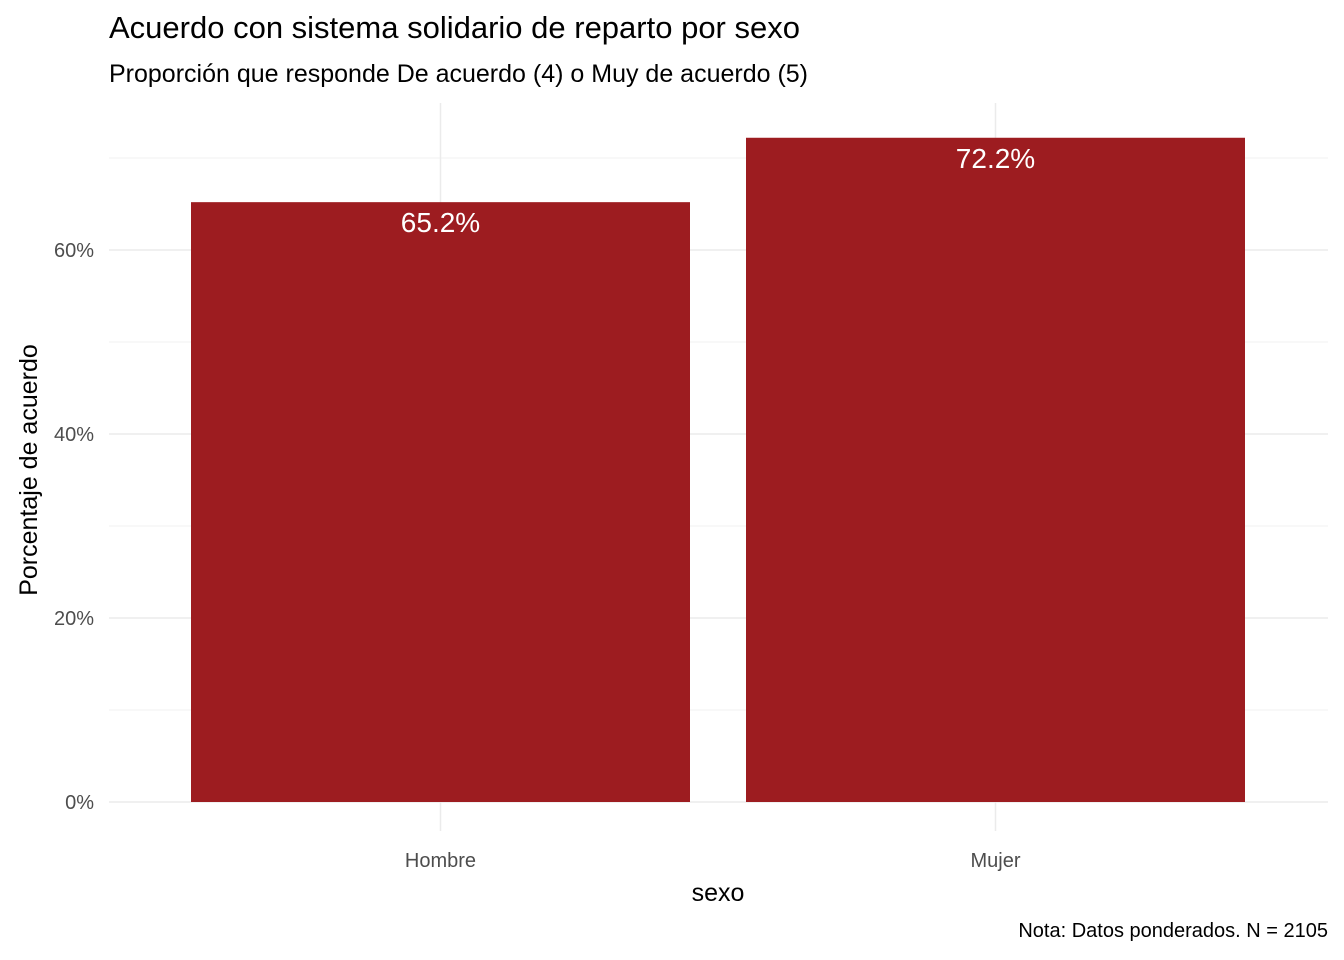 The image size is (1344, 960). What do you see at coordinates (29, 470) in the screenshot?
I see `y-axis-title: Porcentaje de acuerdo` at bounding box center [29, 470].